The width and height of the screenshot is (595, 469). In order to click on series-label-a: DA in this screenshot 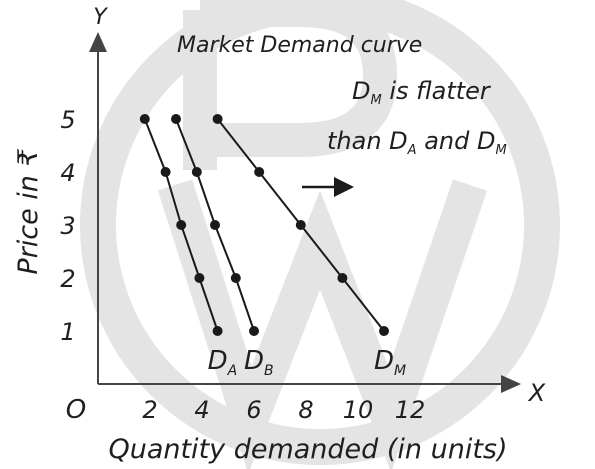, I will do `click(223, 362)`.